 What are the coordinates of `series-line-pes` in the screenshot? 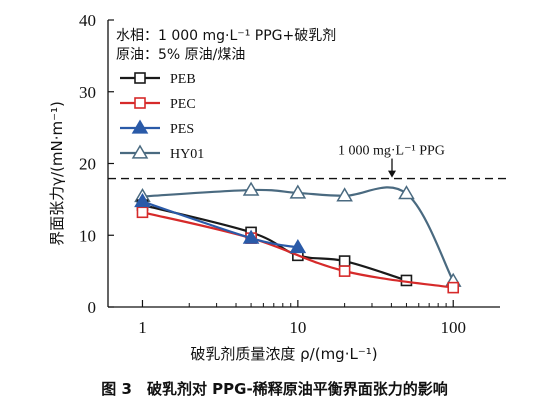 It's located at (220, 224).